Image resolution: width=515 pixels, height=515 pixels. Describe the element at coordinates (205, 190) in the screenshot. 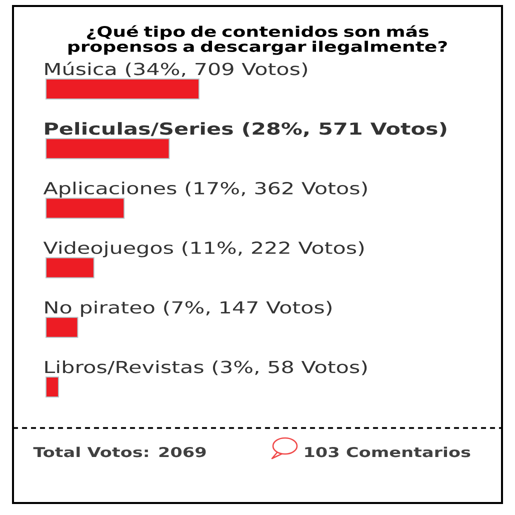

I see `data-label: Aplicaciones (17%, 362 Votos)` at that location.